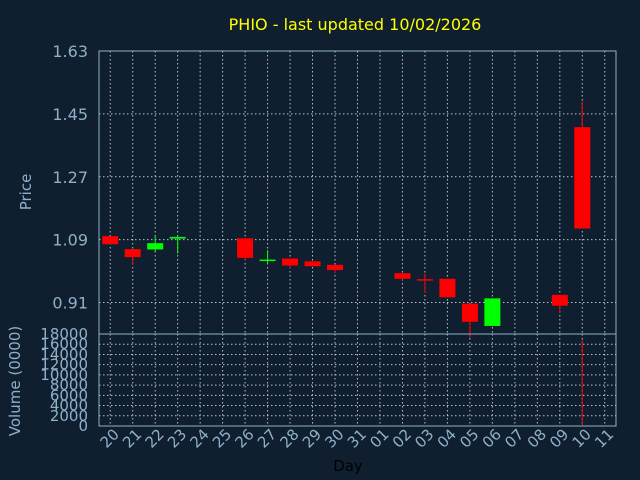 This screenshot has height=480, width=640. I want to click on y-tick-label: 0.91, so click(70, 303).